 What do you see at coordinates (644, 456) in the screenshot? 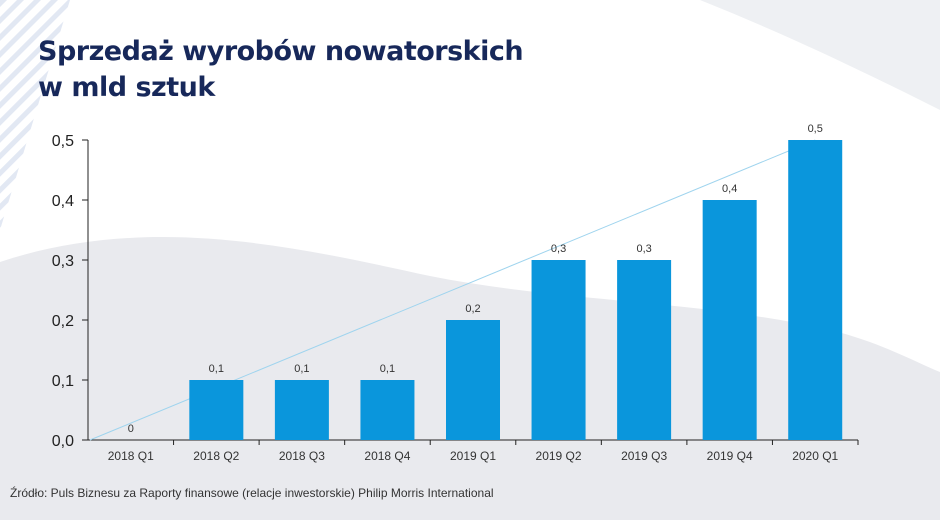
I see `x-tick-label: 2019 Q3` at bounding box center [644, 456].